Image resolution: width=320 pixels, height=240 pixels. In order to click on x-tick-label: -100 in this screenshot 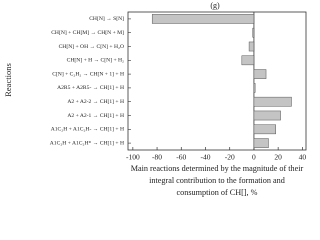, I will do `click(133, 157)`.